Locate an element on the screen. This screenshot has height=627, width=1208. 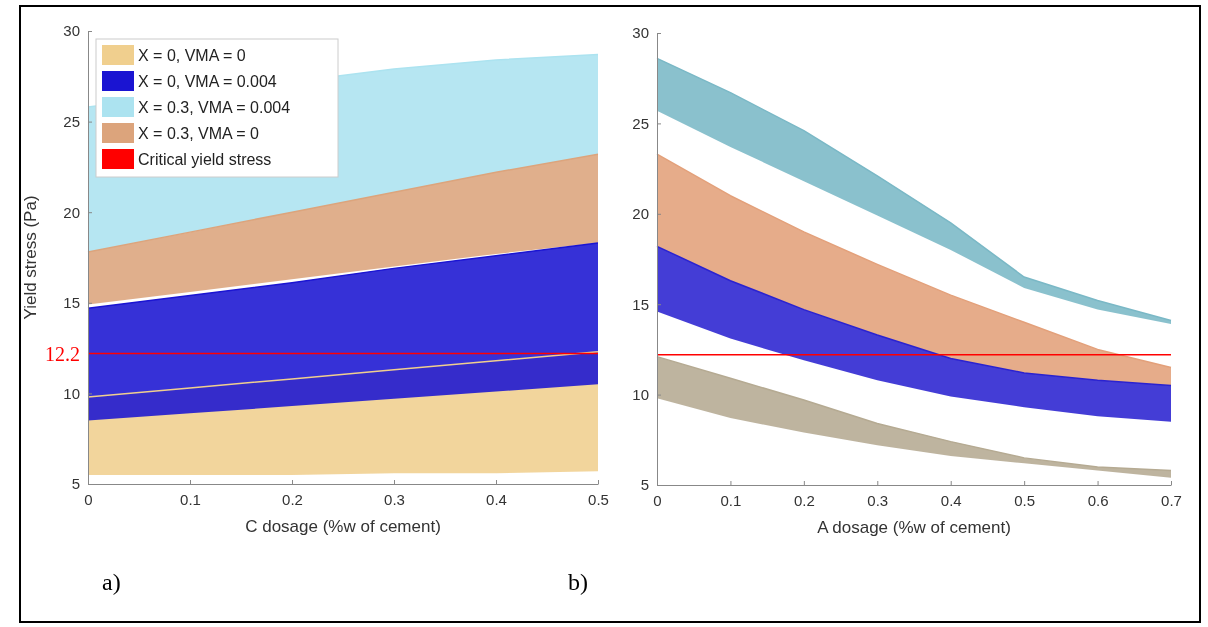
x-tick-label: 0.6 is located at coordinates (1098, 500).